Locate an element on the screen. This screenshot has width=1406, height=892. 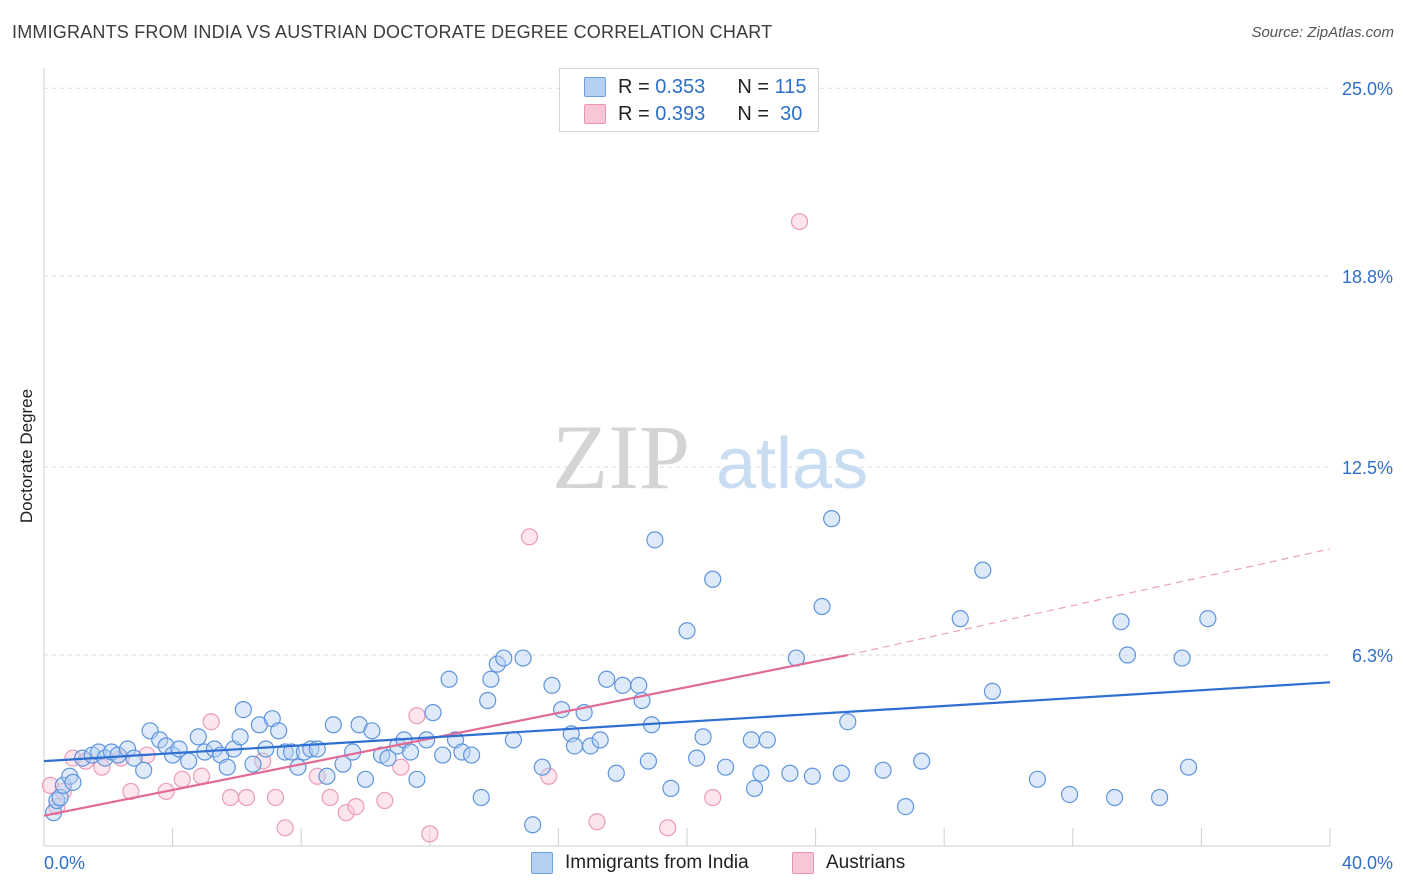
watermark-zip: ZIP is located at coordinates (621, 457).